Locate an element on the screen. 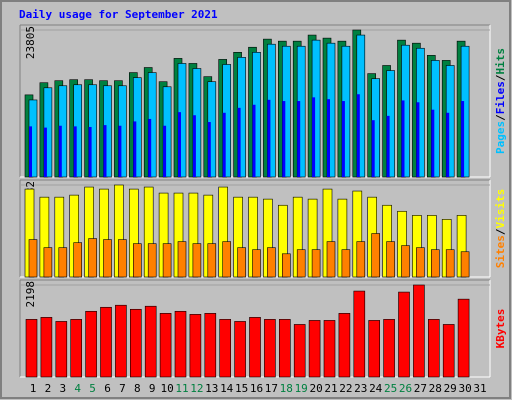  y-axis-label-part: Files is located at coordinates (500, 97).